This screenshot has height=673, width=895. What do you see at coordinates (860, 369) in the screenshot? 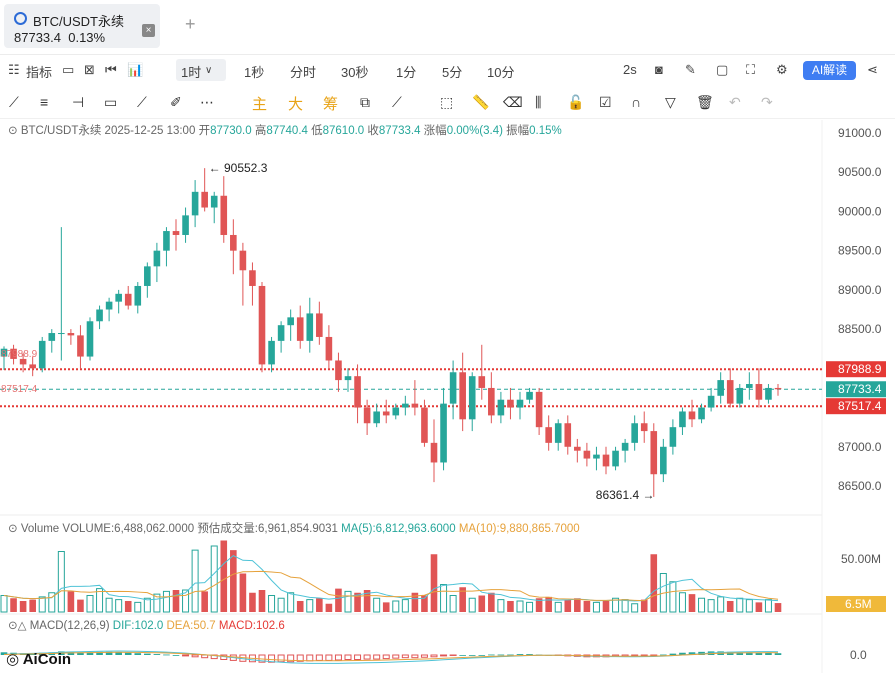
I see `upper-level-badge: 87988.9` at bounding box center [860, 369].